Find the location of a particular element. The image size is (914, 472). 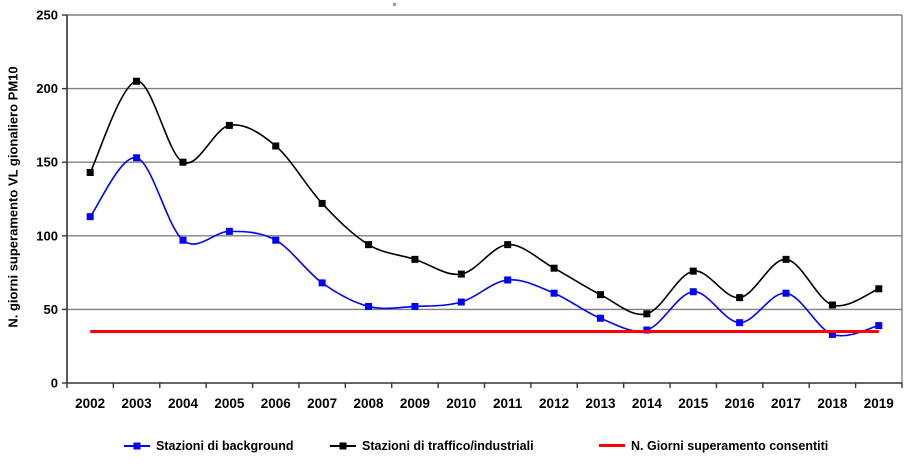

legend-item-stazioni-di-traffico-industriali: Stazioni di traffico/industriali is located at coordinates (432, 445).